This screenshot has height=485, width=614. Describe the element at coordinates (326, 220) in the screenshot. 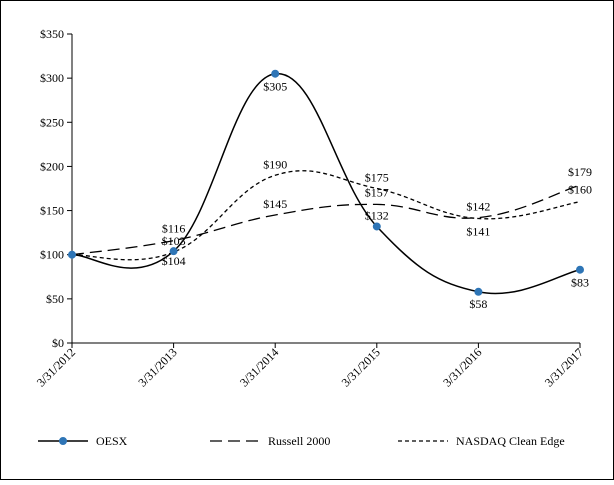

I see `series-line-russell-2000` at that location.